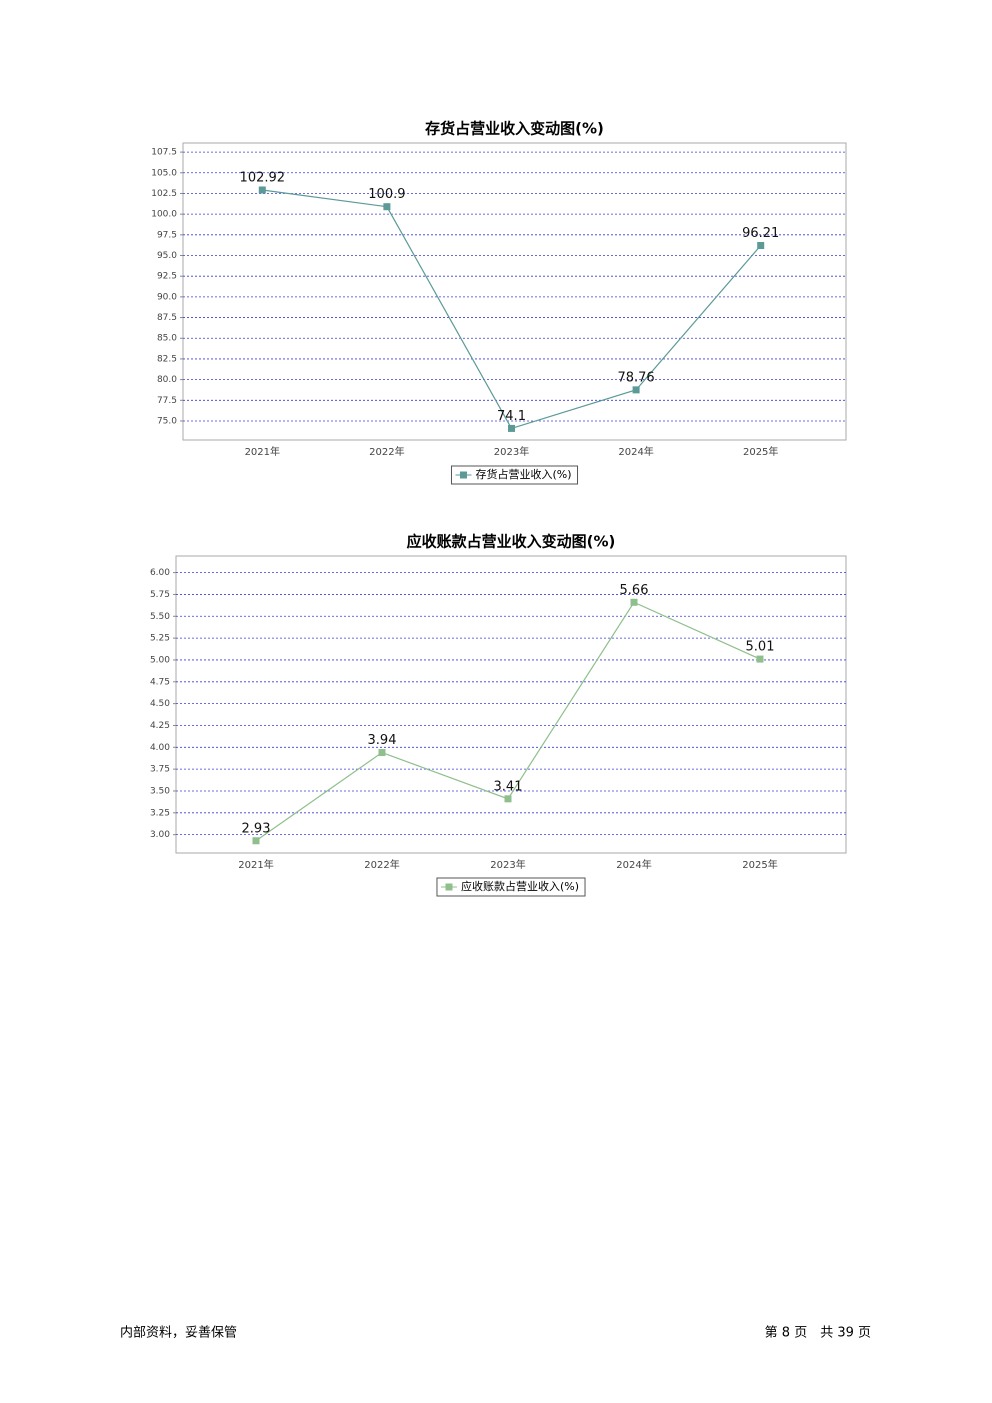 The width and height of the screenshot is (992, 1403). Describe the element at coordinates (160, 617) in the screenshot. I see `y-tick-label: 5.50` at that location.